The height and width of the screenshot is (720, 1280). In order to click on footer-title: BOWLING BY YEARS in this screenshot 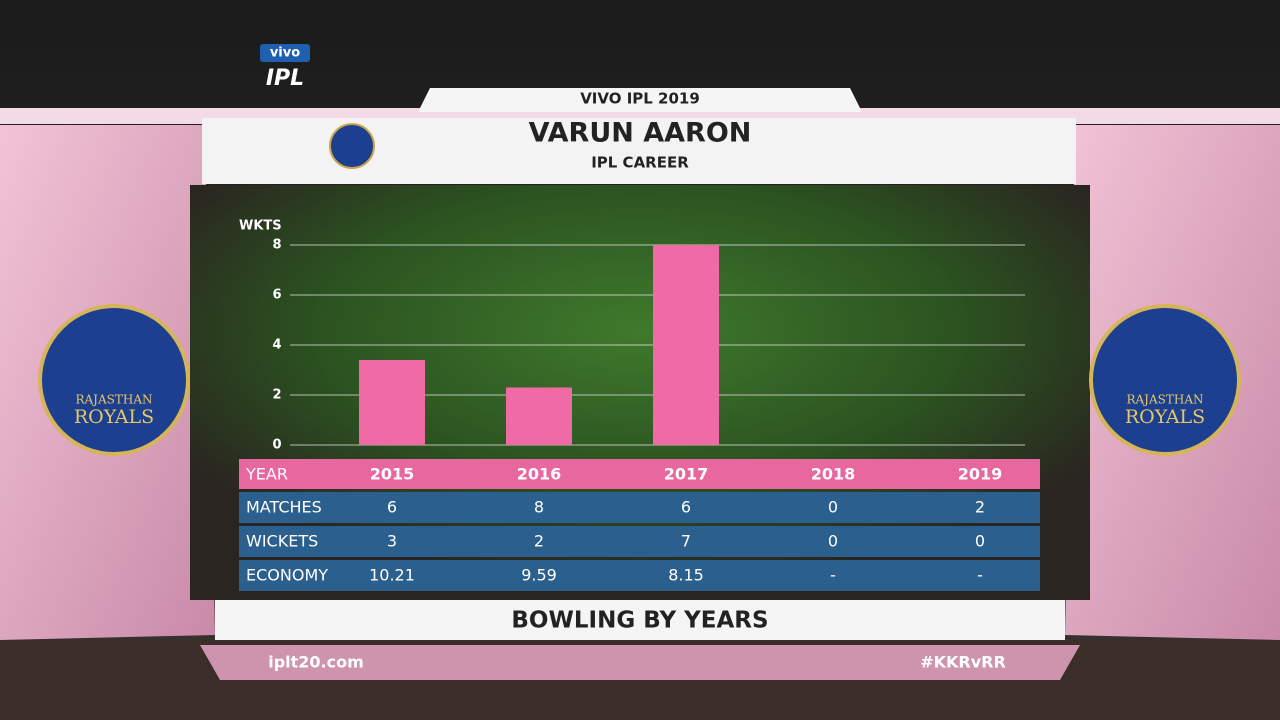, I will do `click(639, 621)`.